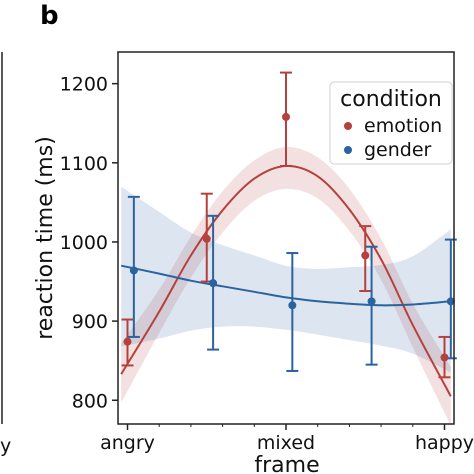 This screenshot has width=474, height=474. I want to click on legend-marker-emotion, so click(348, 126).